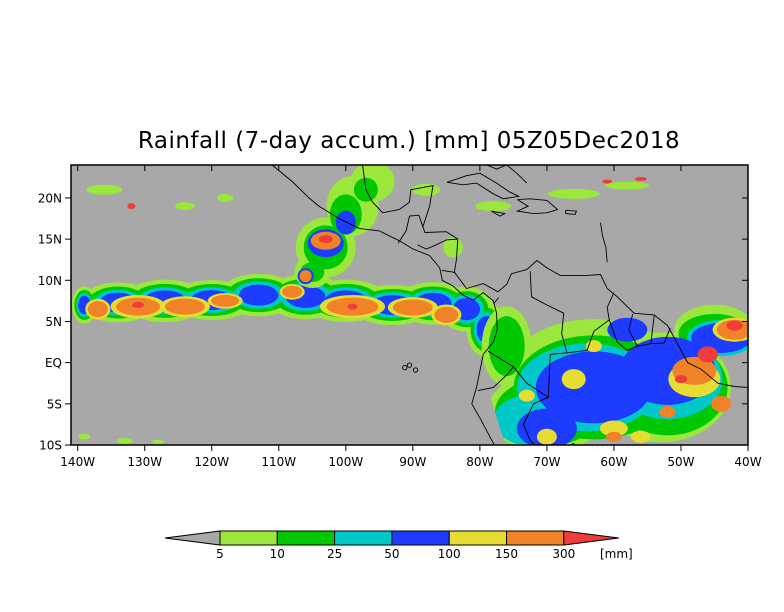 The image size is (784, 612). I want to click on fr-guiana-border, so click(652, 329).